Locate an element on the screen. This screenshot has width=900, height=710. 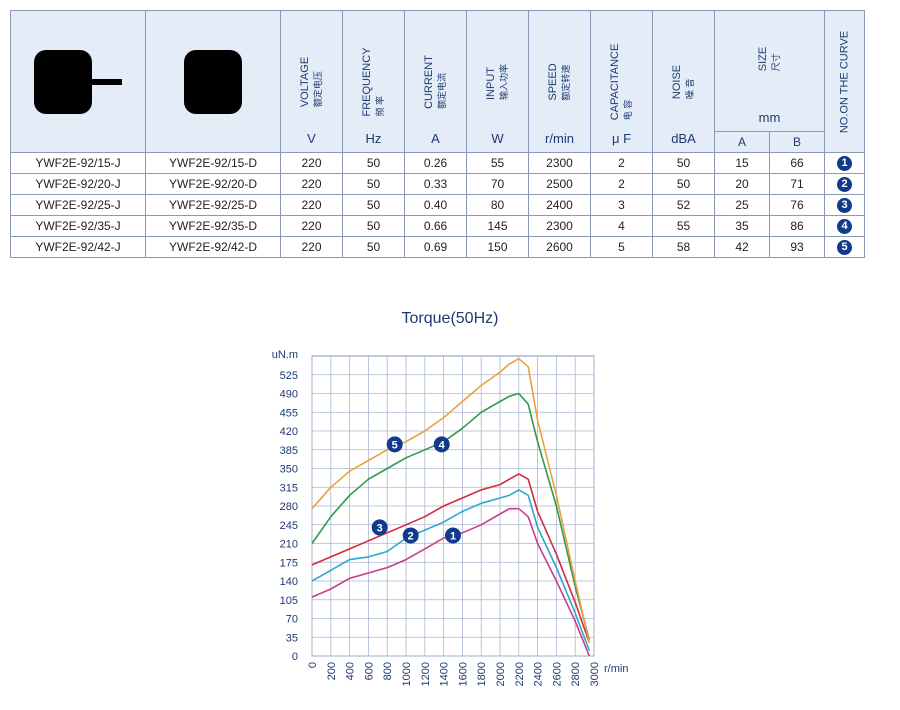
curve-badge: 5 is located at coordinates (844, 247).